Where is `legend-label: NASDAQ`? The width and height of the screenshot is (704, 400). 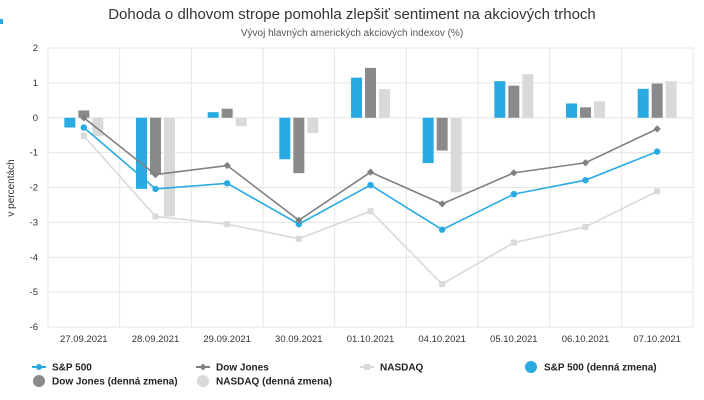 legend-label: NASDAQ is located at coordinates (402, 368).